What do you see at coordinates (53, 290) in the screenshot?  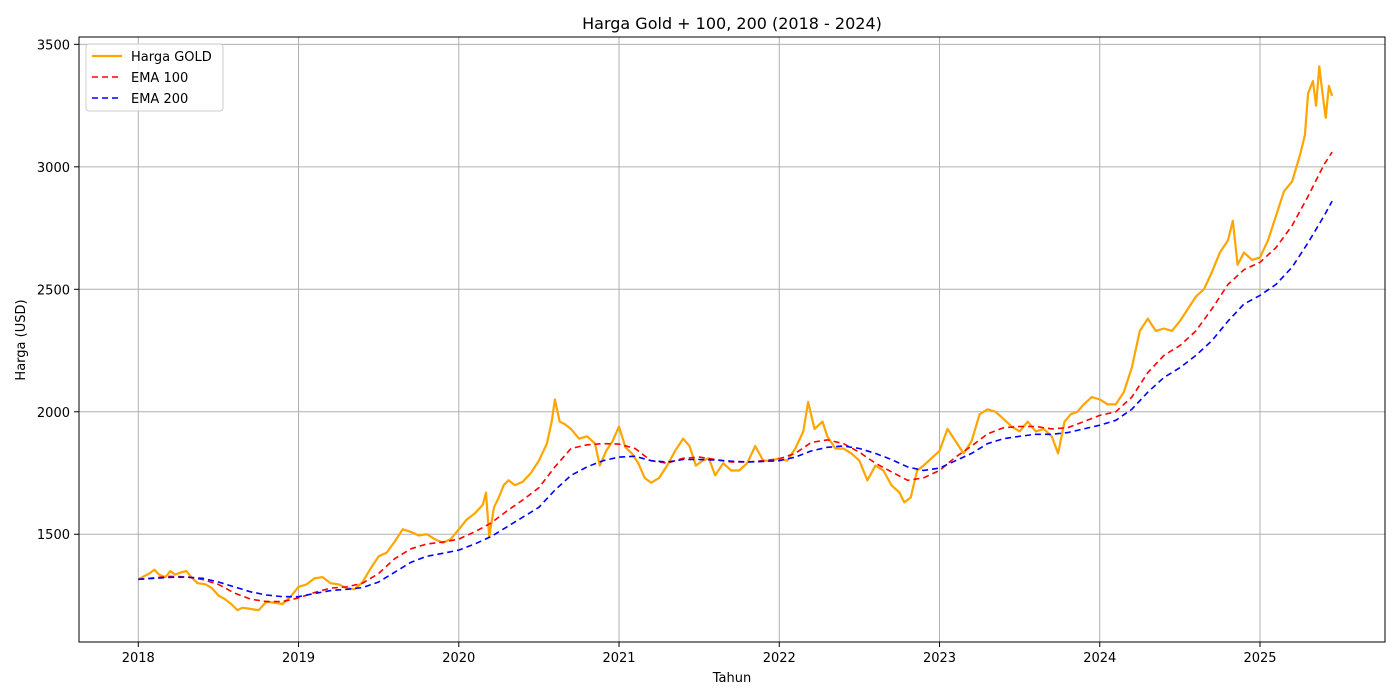 I see `y-tick-label: 2500` at bounding box center [53, 290].